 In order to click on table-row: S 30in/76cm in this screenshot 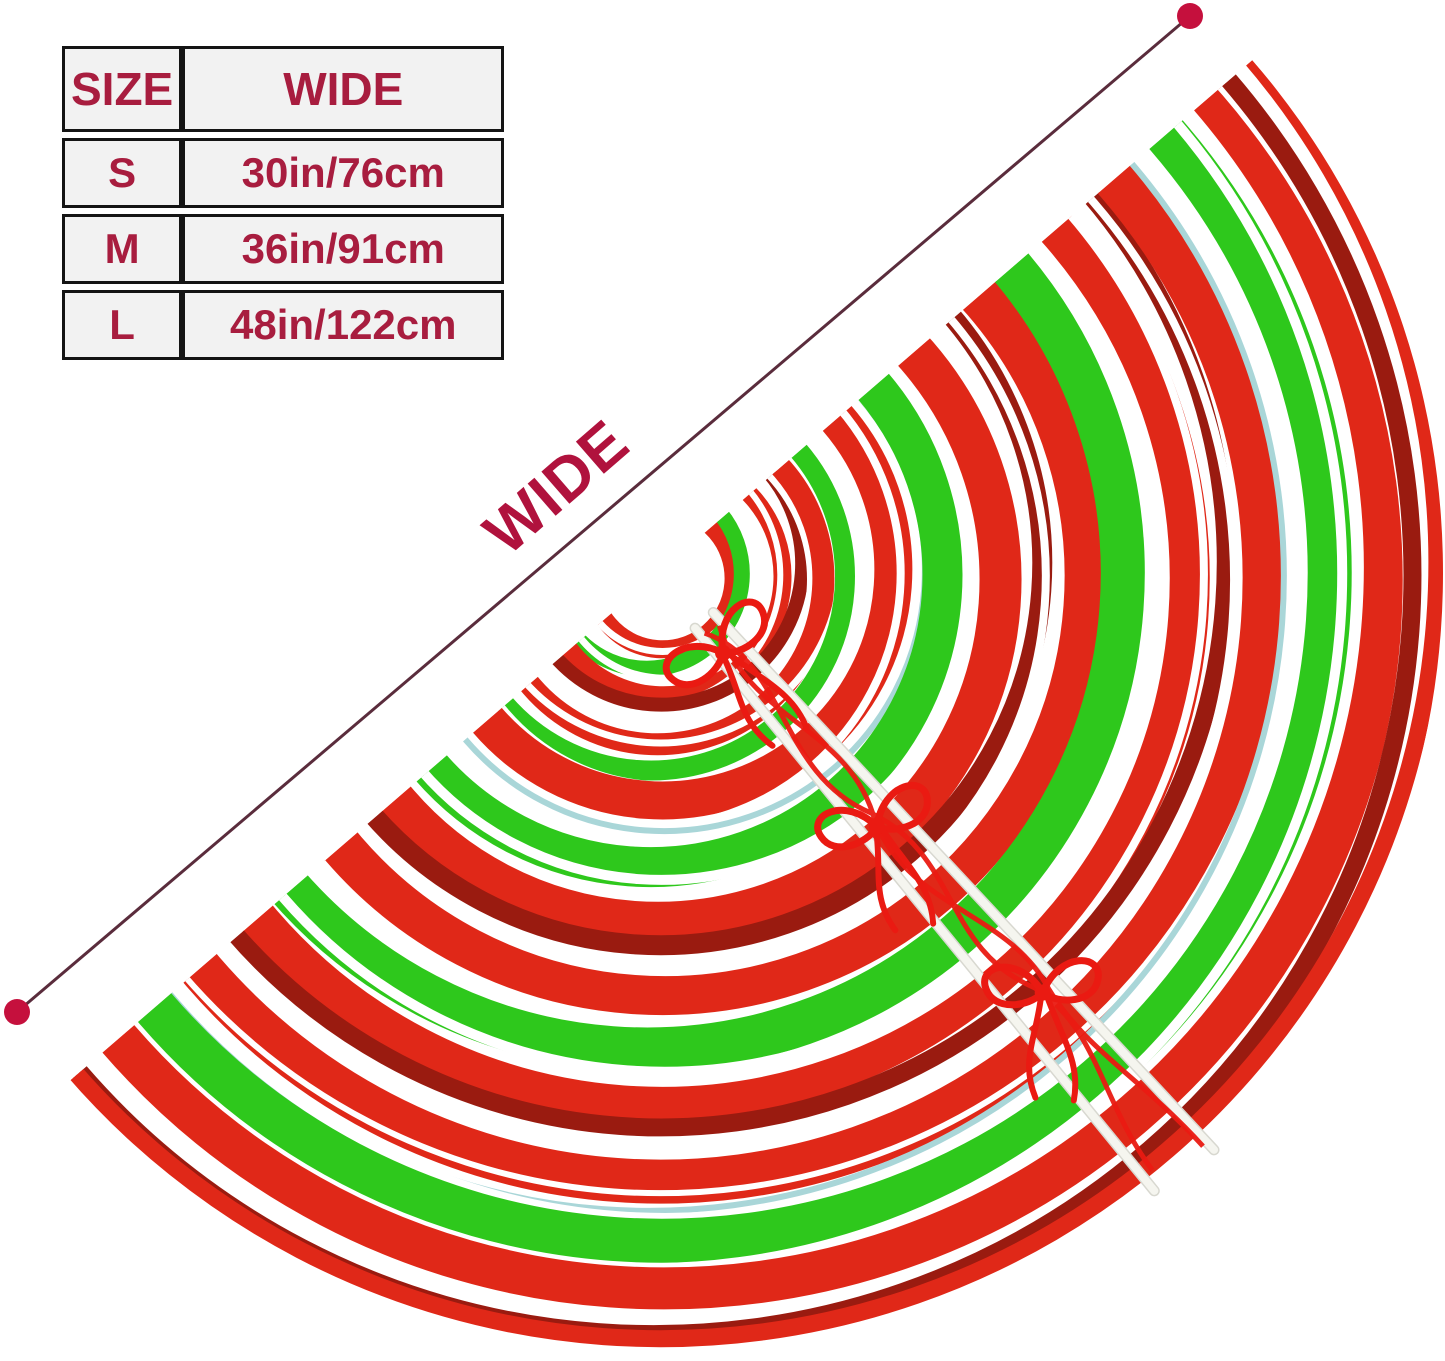, I will do `click(283, 173)`.